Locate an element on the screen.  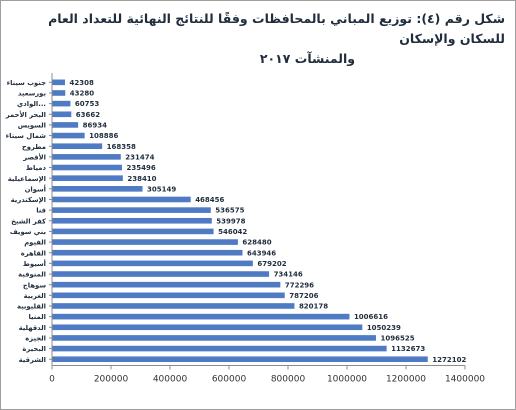
x-tick-label: 0 is located at coordinates (52, 380).